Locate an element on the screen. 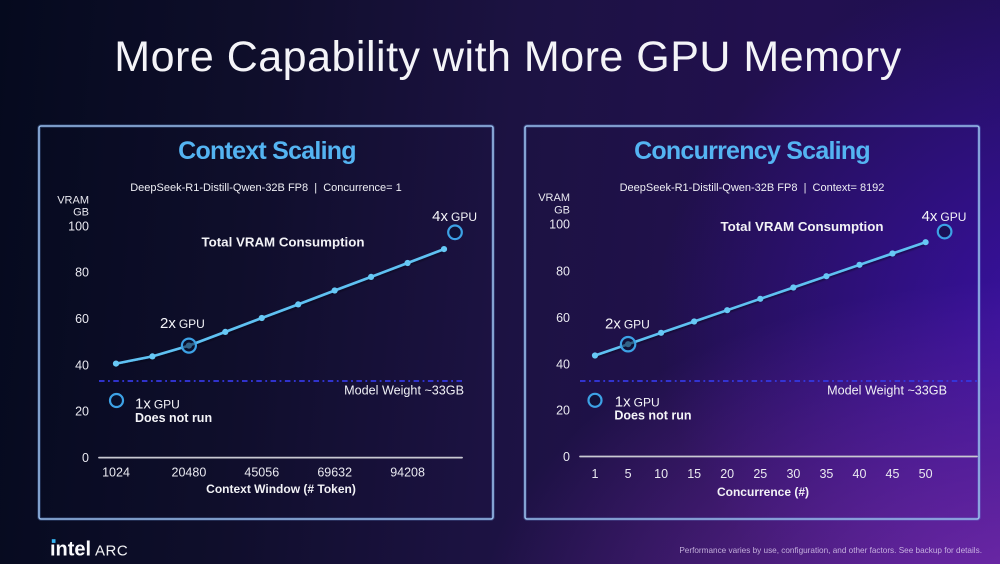 The height and width of the screenshot is (564, 1000). svg-text: ıntel is located at coordinates (70, 549).